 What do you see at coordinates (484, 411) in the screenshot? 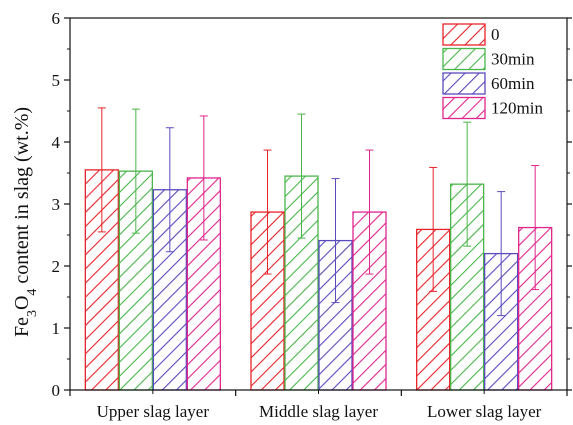
I see `x-tick-label-lower-slag-layer: Lower slag layer` at bounding box center [484, 411].